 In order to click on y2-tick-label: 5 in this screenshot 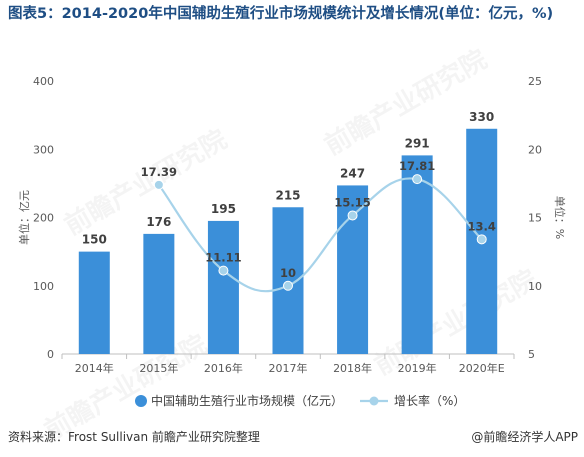, I will do `click(531, 354)`.